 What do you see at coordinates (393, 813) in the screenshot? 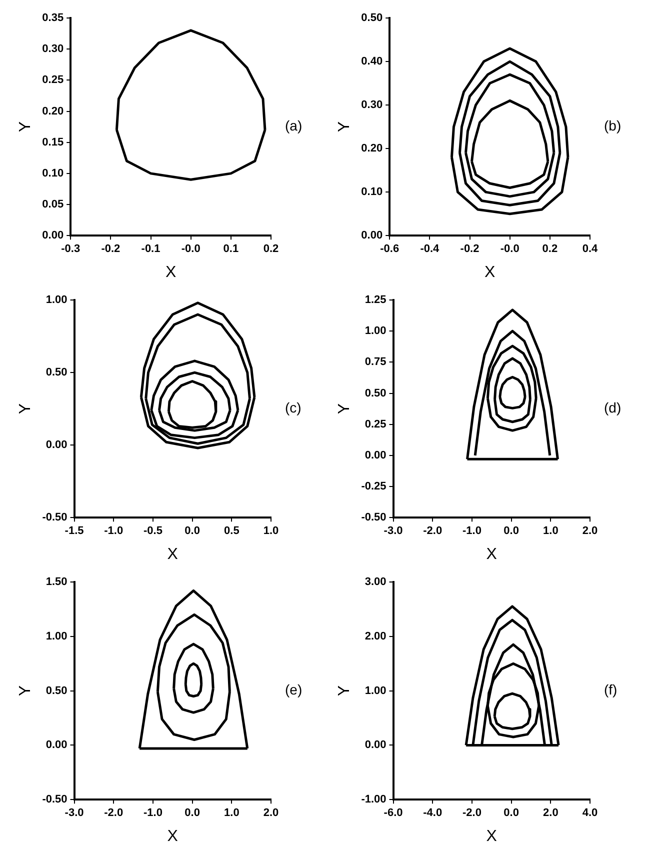
I see `x-tick-label: -6.0` at bounding box center [393, 813].